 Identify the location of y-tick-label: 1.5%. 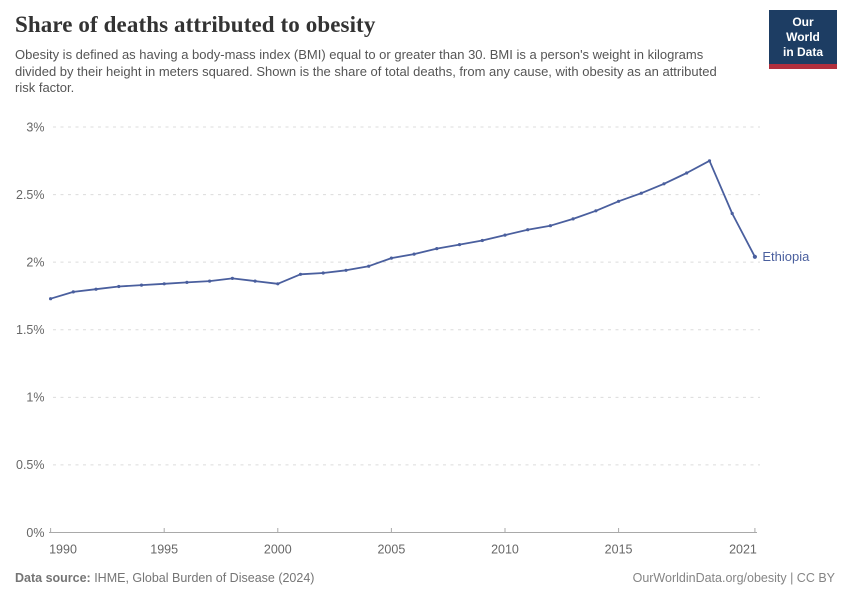
(30, 330).